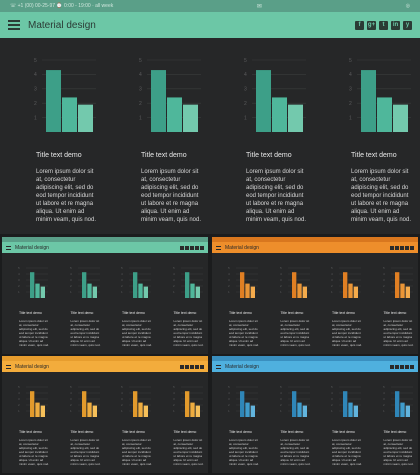 Image resolution: width=420 pixels, height=475 pixels. Describe the element at coordinates (315, 366) in the screenshot. I see `app-bar: Material design` at that location.